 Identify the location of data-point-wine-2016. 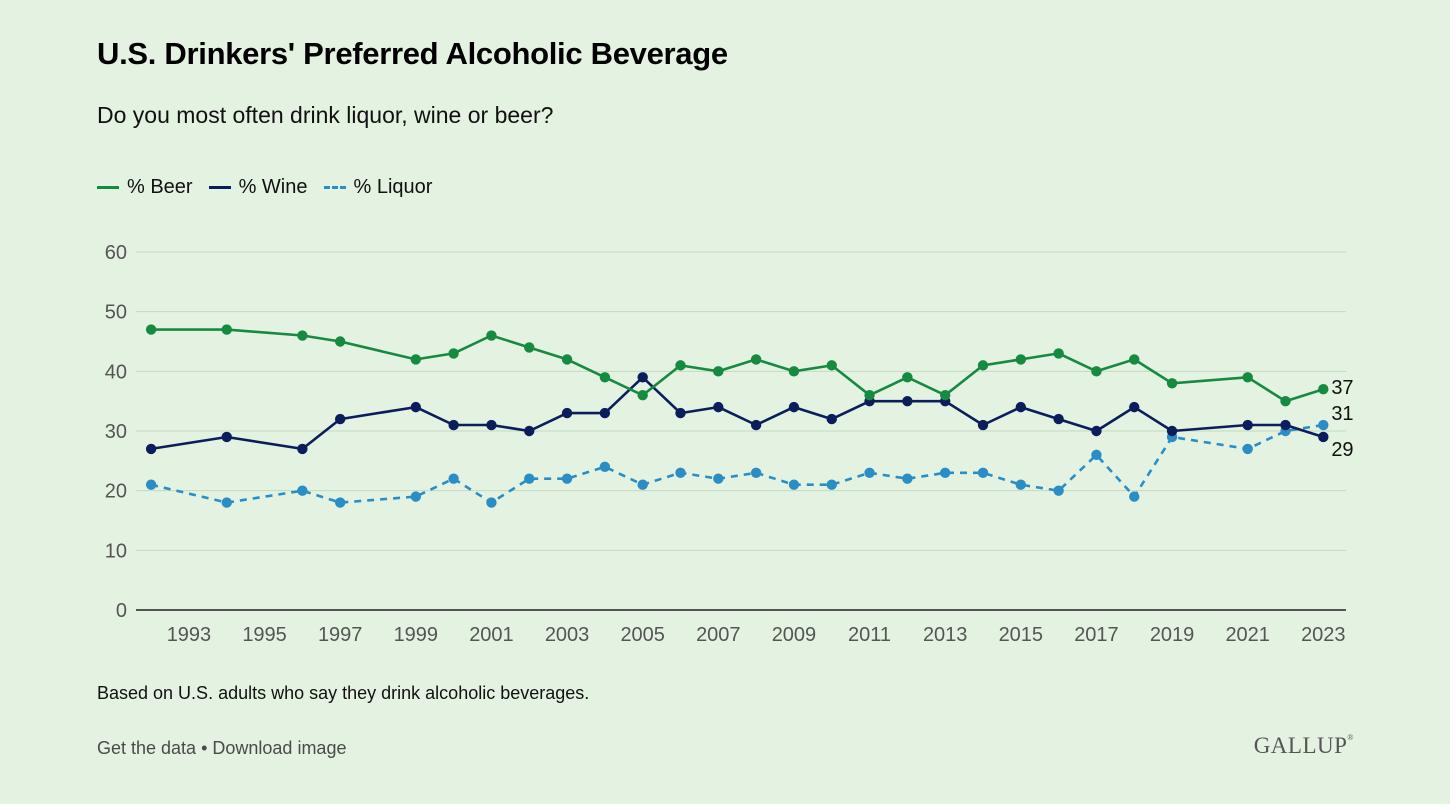
(1058, 419).